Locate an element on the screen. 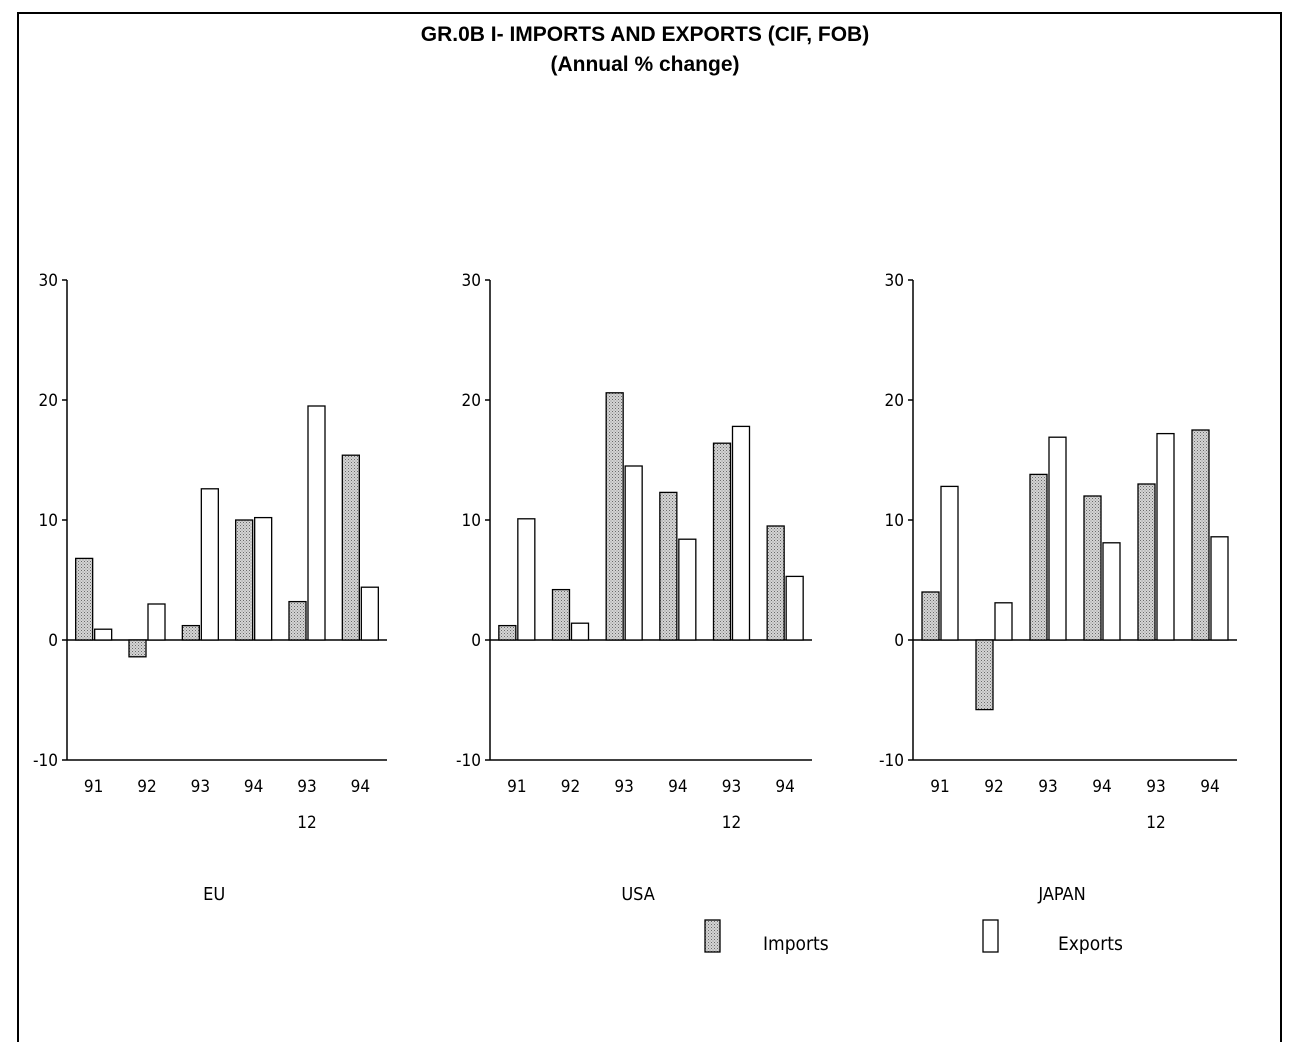  legend-item-imports: Imports is located at coordinates (766, 937).